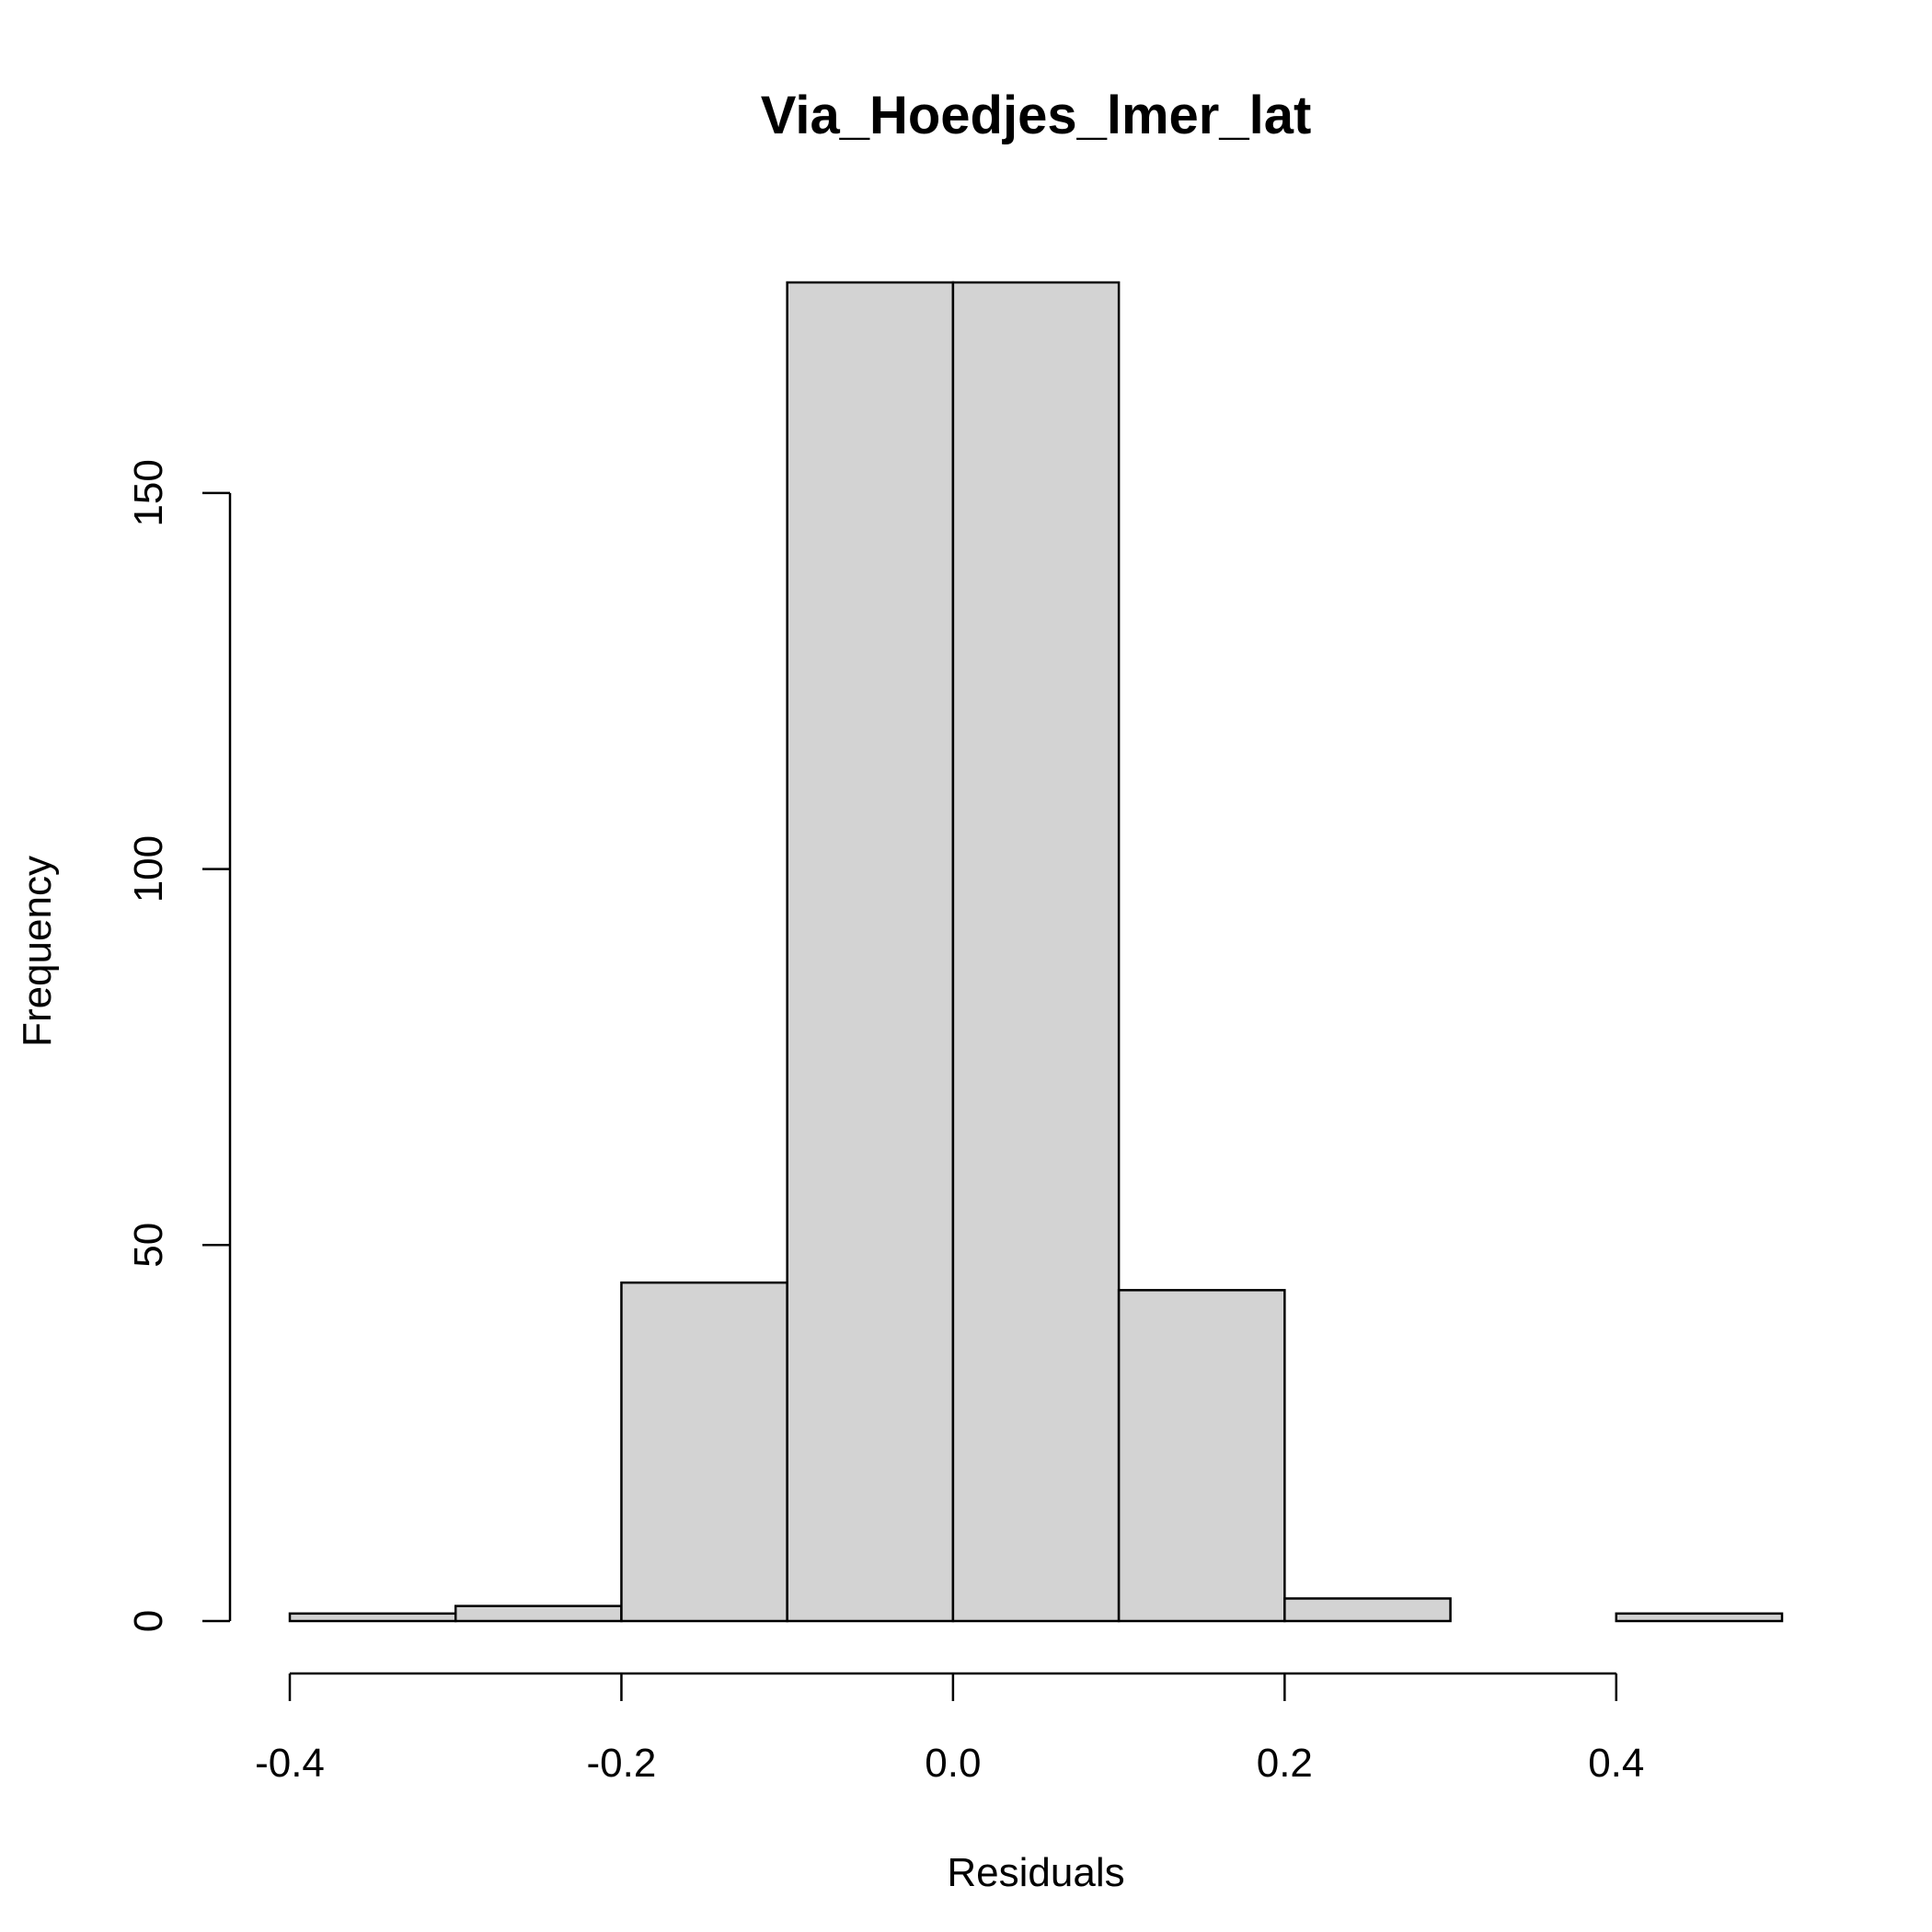 Image resolution: width=1932 pixels, height=1932 pixels. Describe the element at coordinates (179, 1045) in the screenshot. I see `y-axis: 0 50 100 150` at that location.